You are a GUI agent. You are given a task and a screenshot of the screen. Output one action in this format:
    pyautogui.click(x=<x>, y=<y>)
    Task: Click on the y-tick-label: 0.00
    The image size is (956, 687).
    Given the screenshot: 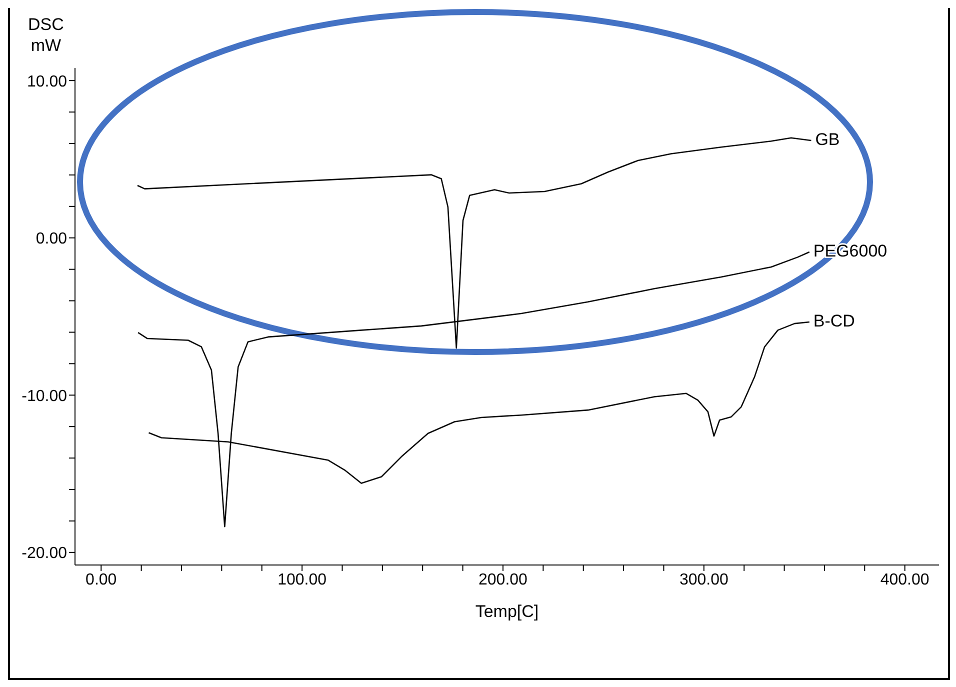 What is the action you would take?
    pyautogui.click(x=52, y=239)
    